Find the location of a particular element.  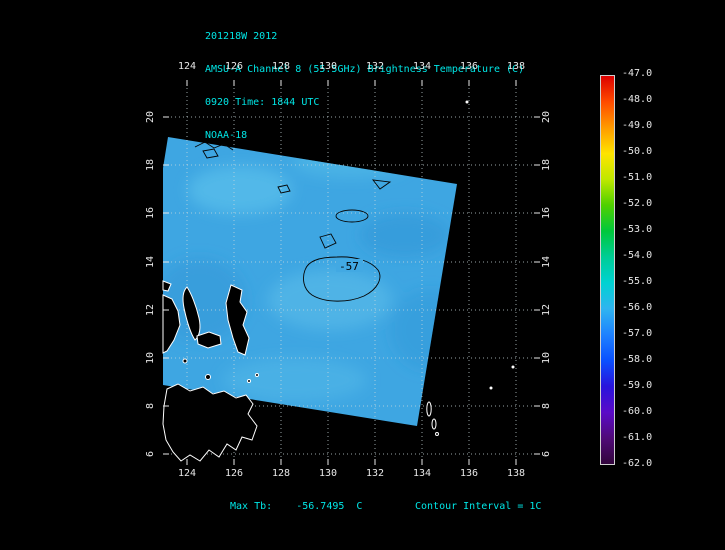

island-siargao is located at coordinates (257, 375).